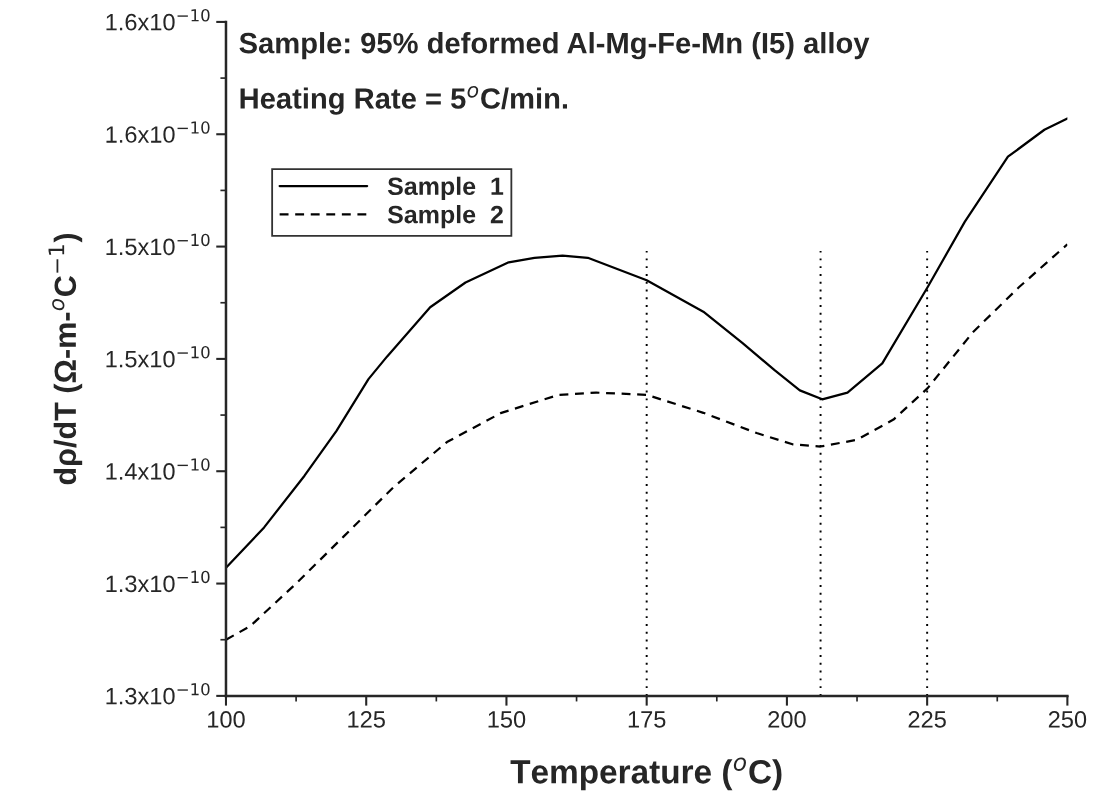 The height and width of the screenshot is (812, 1097). Describe the element at coordinates (158, 469) in the screenshot. I see `y-tick-label: 1.4x10$^{−10}$` at that location.